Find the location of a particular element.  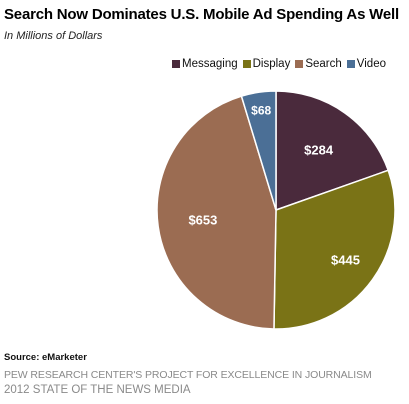

legend-swatch-video is located at coordinates (350, 64).